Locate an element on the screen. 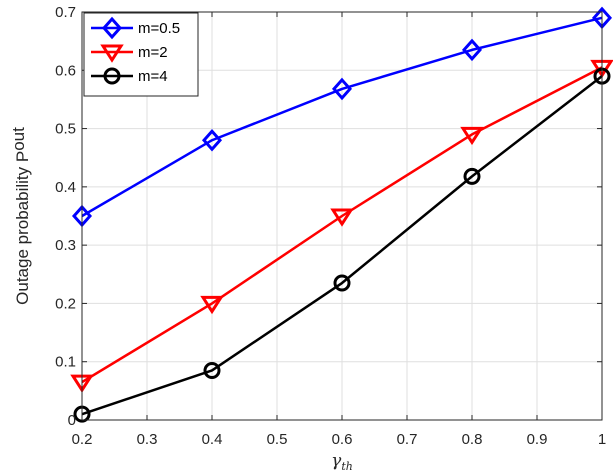 The height and width of the screenshot is (473, 613). x-tick-label: 0.7 is located at coordinates (407, 439).